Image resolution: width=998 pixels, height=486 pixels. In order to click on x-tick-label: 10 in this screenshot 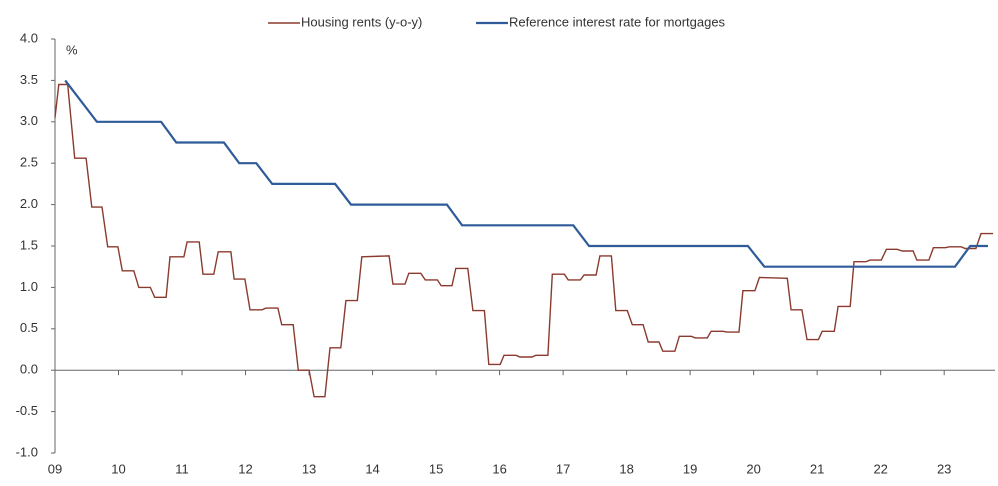, I will do `click(118, 468)`.